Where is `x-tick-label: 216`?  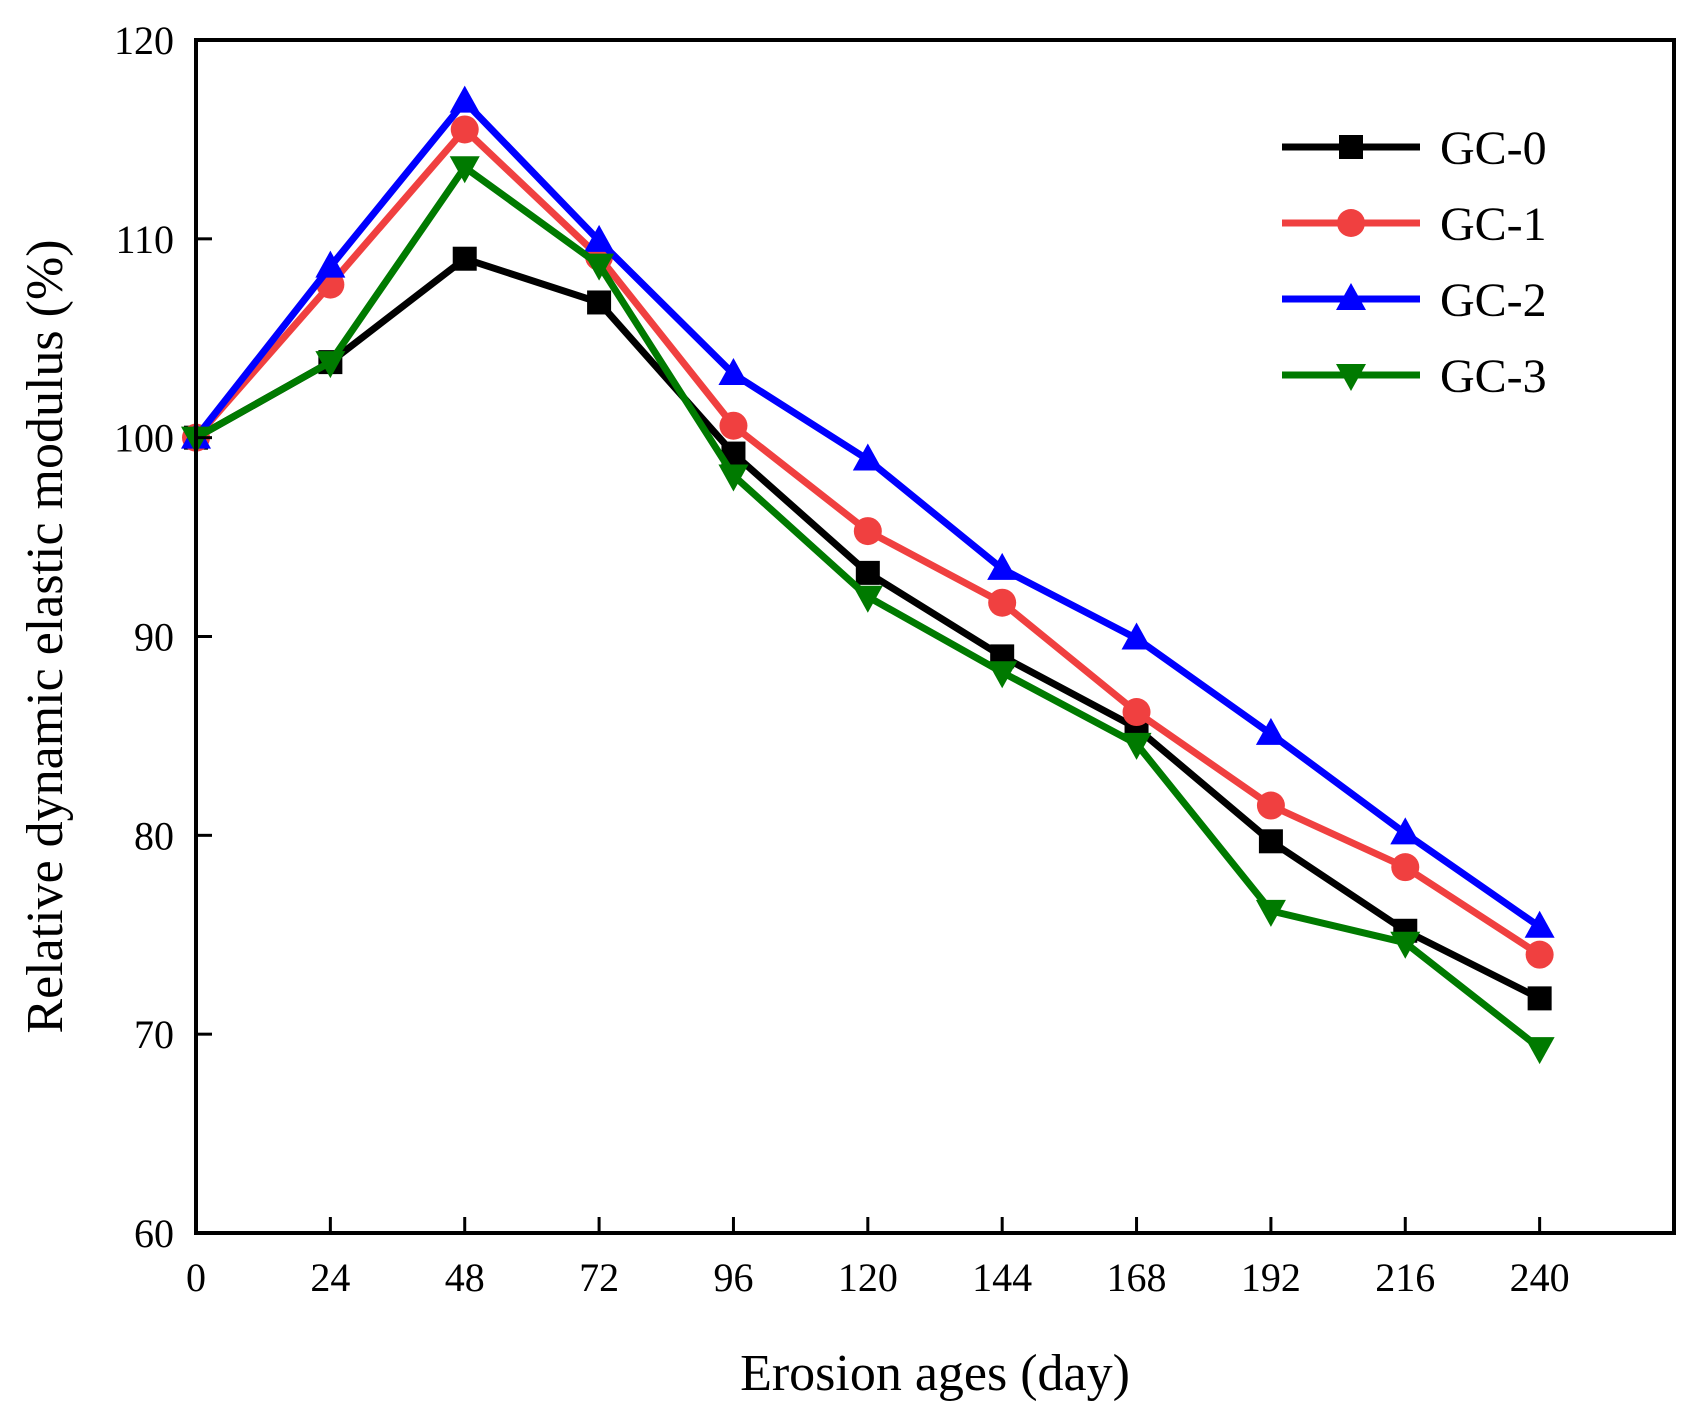 x-tick-label: 216 is located at coordinates (1405, 1277).